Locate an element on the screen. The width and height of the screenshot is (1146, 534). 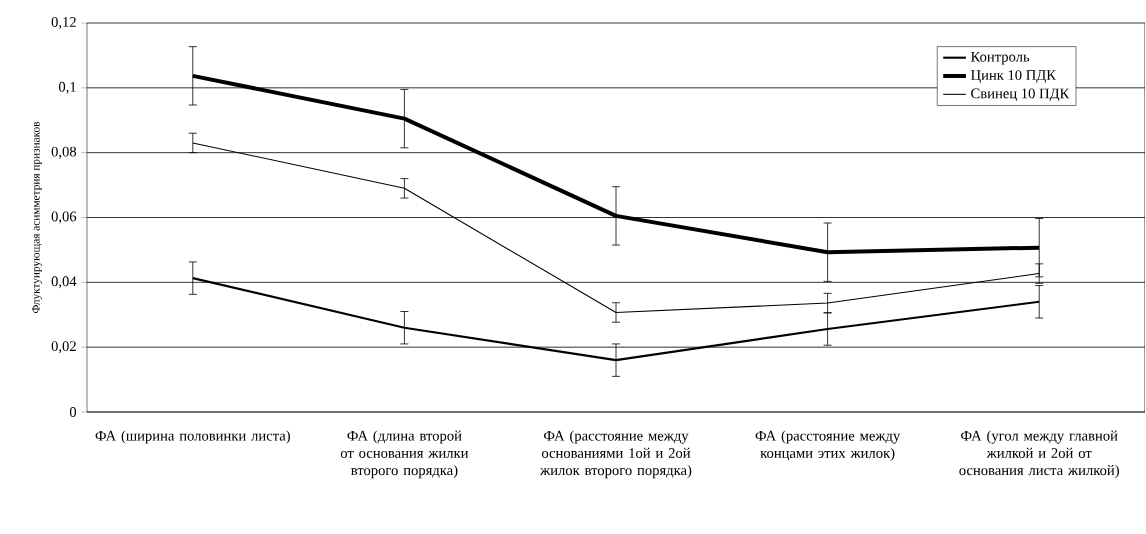
y-tick-label: 0,1 is located at coordinates (67, 87).